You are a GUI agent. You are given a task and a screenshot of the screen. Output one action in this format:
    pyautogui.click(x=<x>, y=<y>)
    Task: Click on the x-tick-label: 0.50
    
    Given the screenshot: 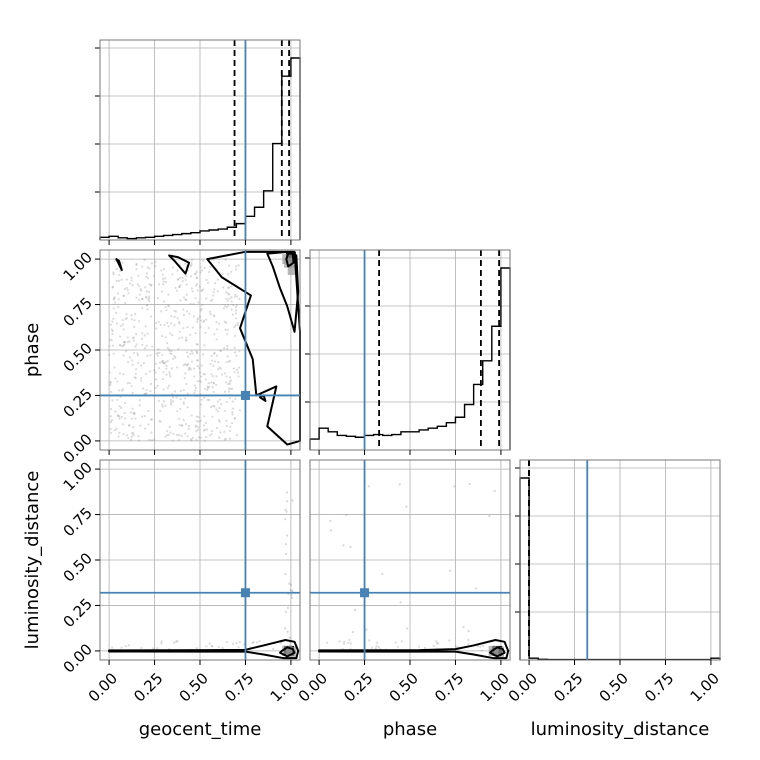 What is the action you would take?
    pyautogui.click(x=614, y=687)
    